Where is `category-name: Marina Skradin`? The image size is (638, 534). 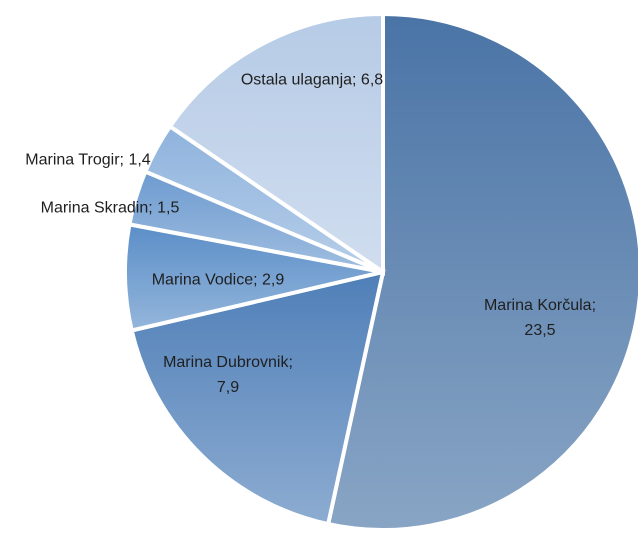
category-name: Marina Skradin is located at coordinates (94, 208).